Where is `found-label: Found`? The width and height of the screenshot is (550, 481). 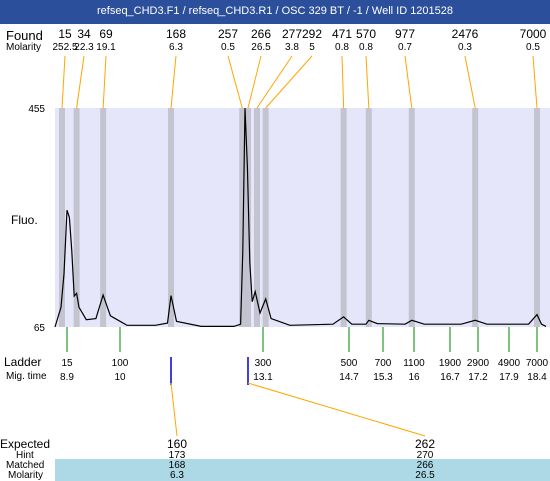
found-label: Found is located at coordinates (24, 35).